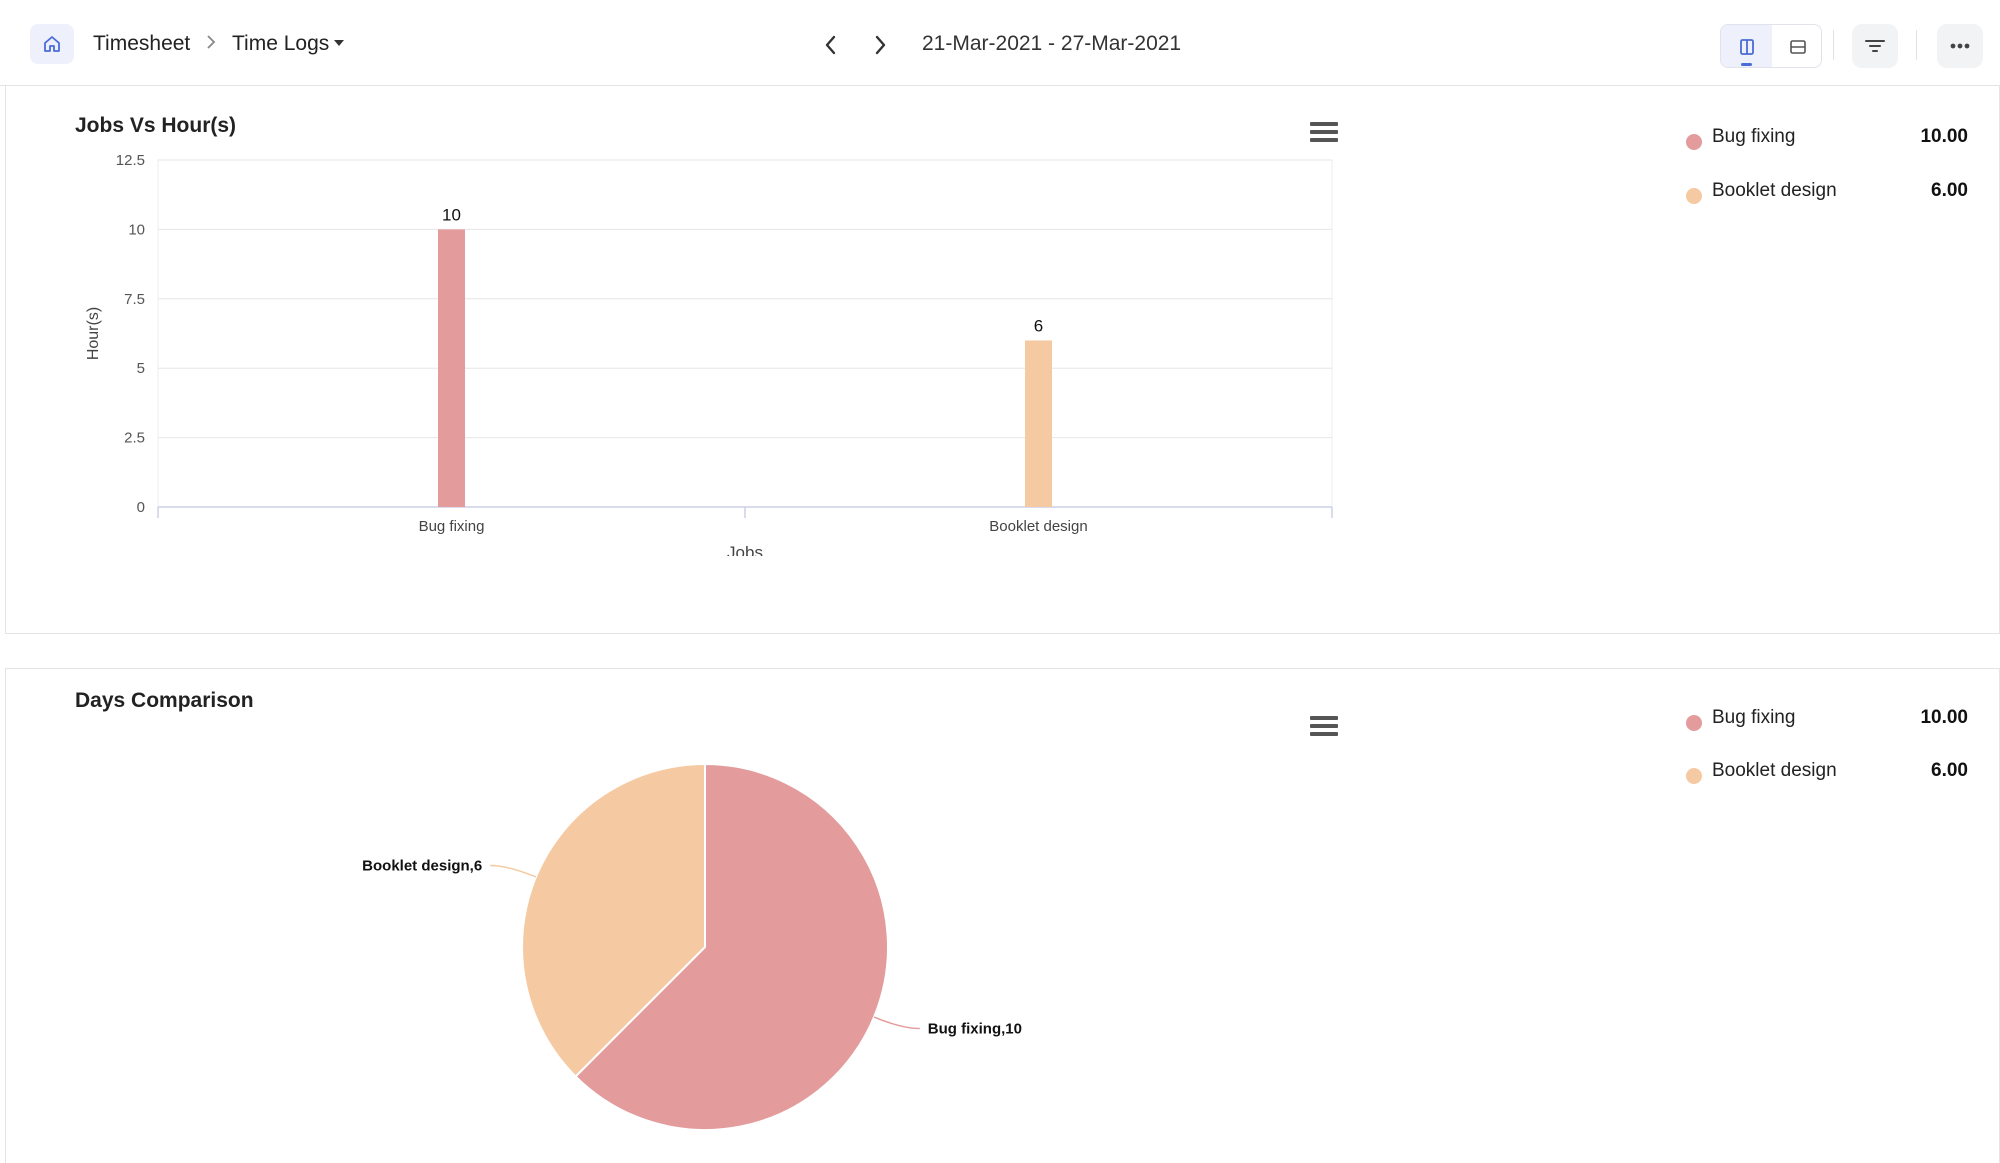 This screenshot has width=2000, height=1163. Describe the element at coordinates (1038, 325) in the screenshot. I see `bar-data-label: 6` at that location.